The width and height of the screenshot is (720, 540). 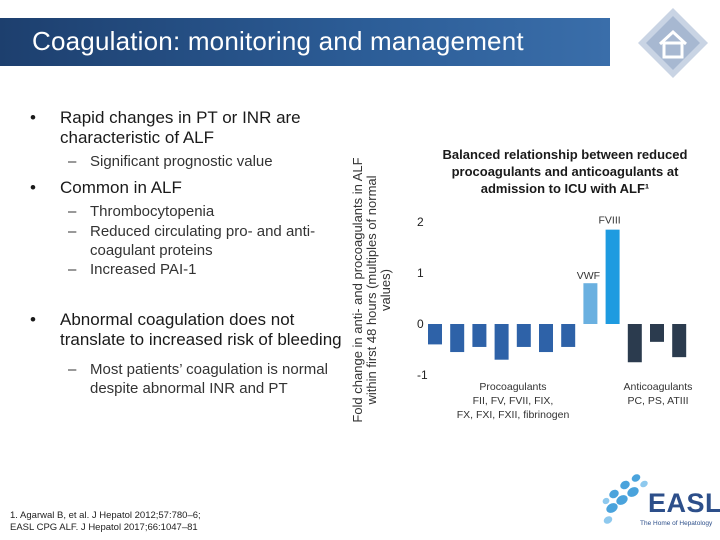 I want to click on logo-name: EASL, so click(x=684, y=503).